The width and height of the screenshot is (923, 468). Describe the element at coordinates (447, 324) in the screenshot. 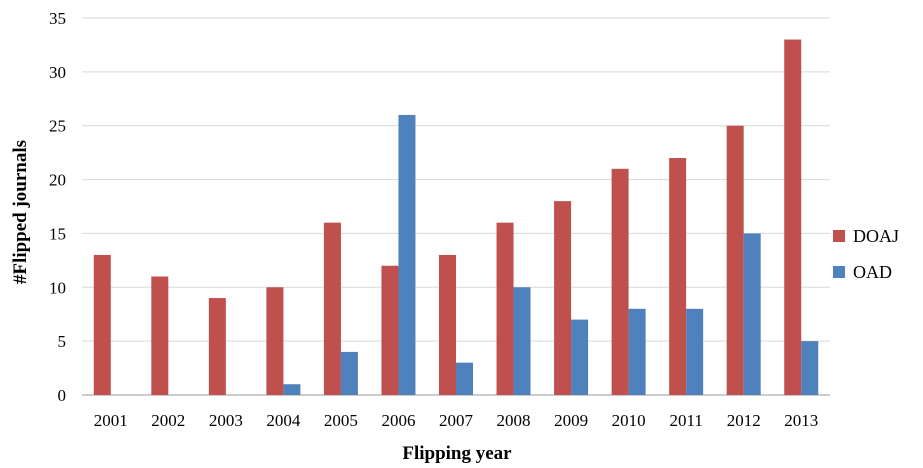

I see `bar-doaj-2007` at that location.